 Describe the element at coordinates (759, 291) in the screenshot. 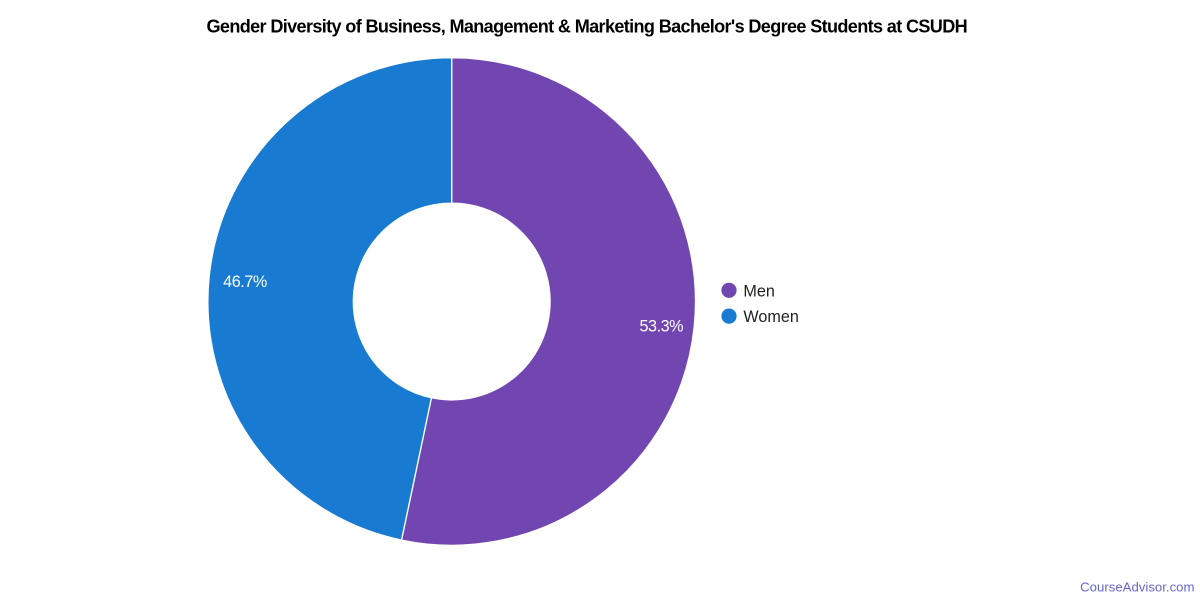

I see `svg-text: Men` at that location.